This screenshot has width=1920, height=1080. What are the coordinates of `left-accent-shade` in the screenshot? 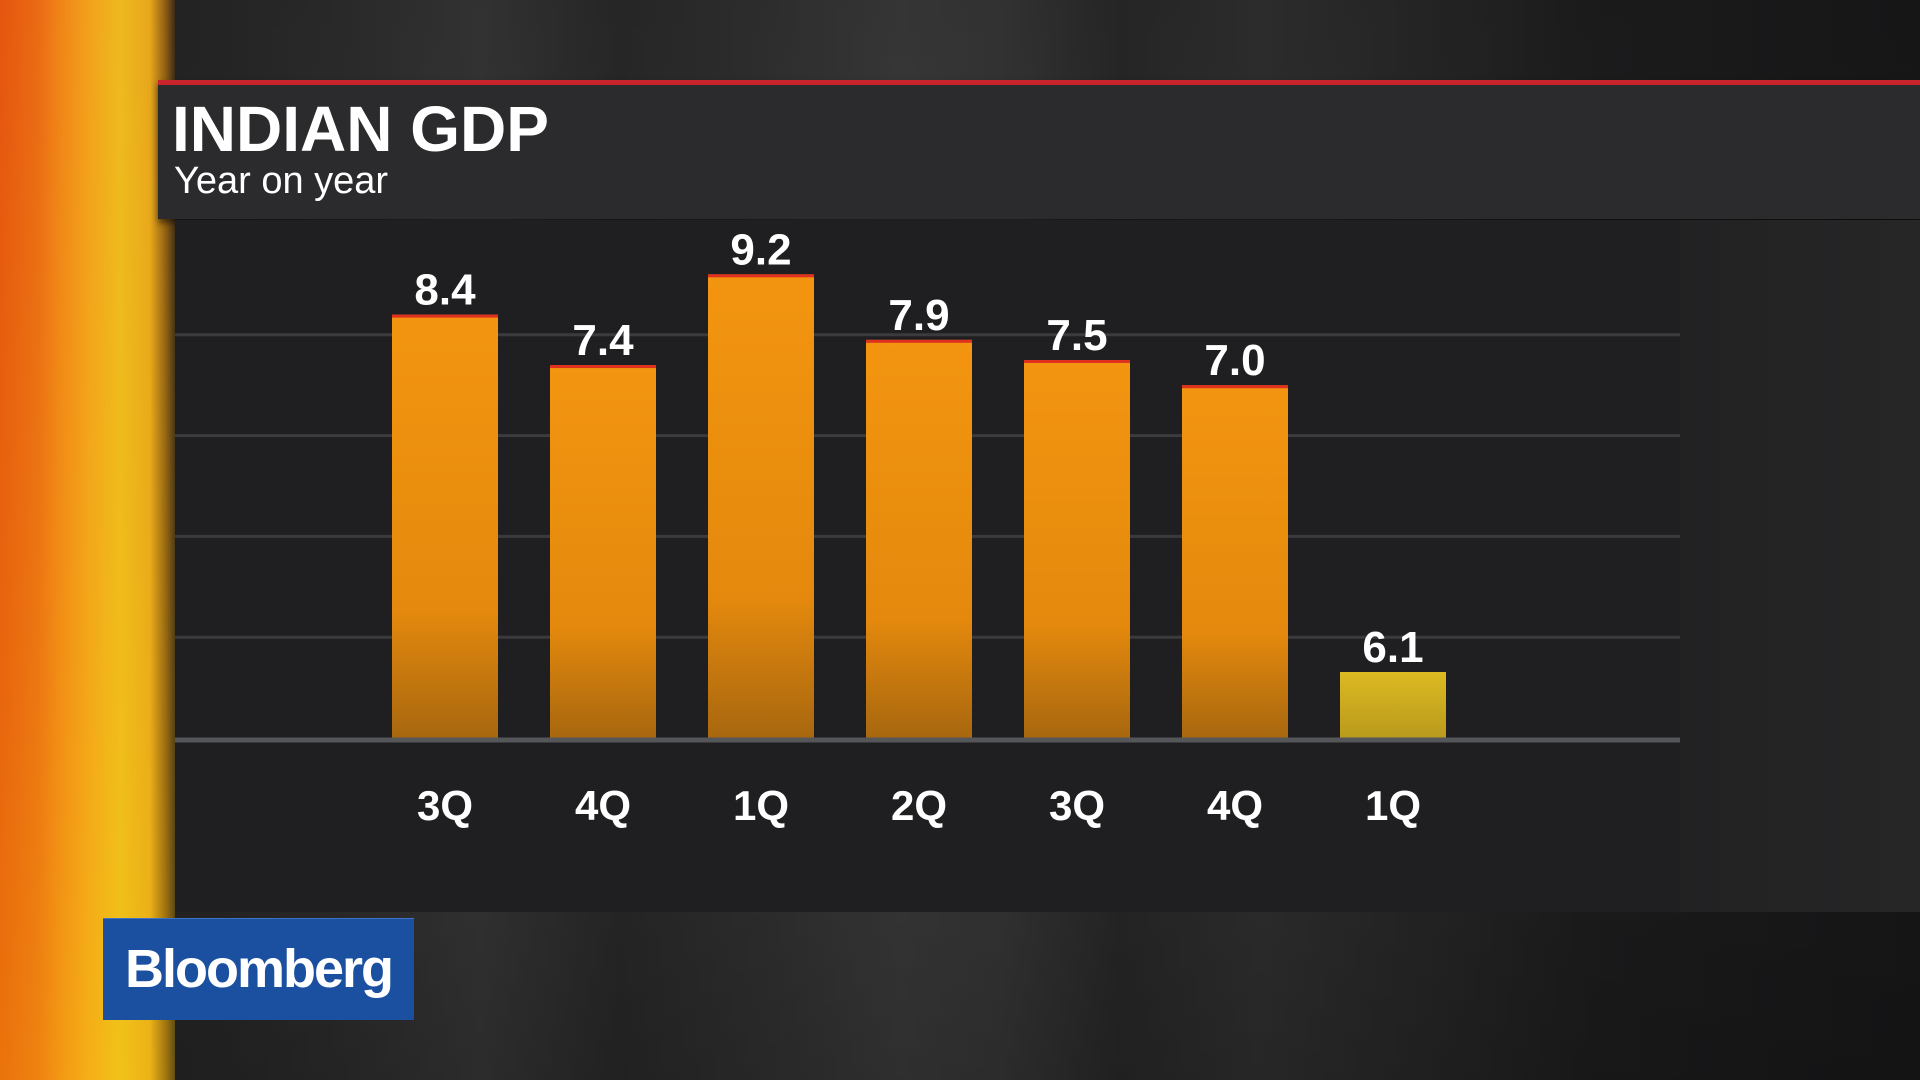 It's located at (87, 540).